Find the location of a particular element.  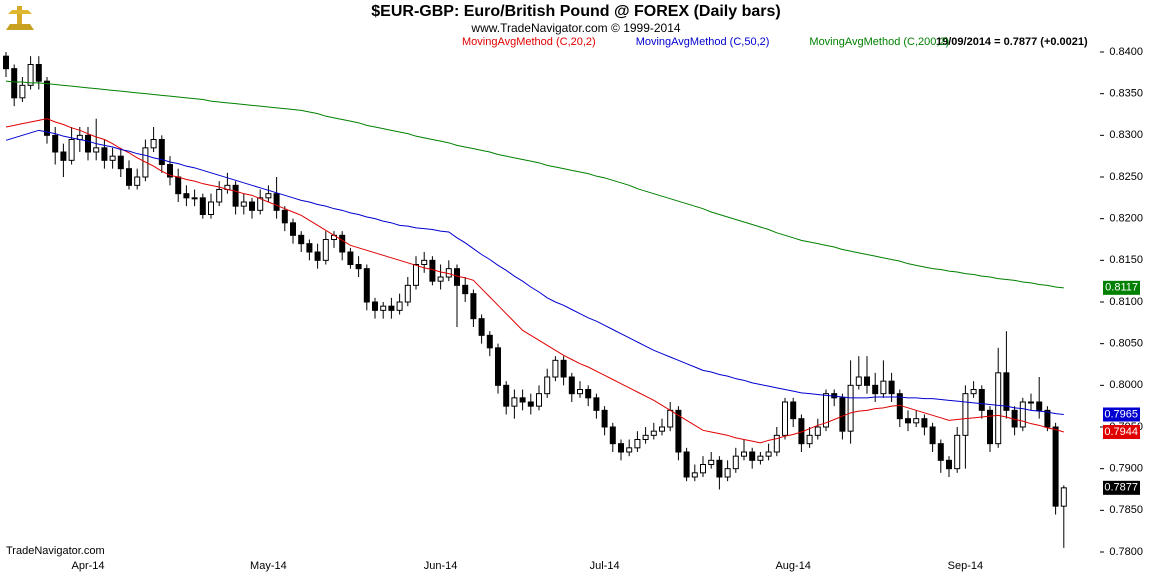

price-marker-label: 0.7944 is located at coordinates (1121, 432).